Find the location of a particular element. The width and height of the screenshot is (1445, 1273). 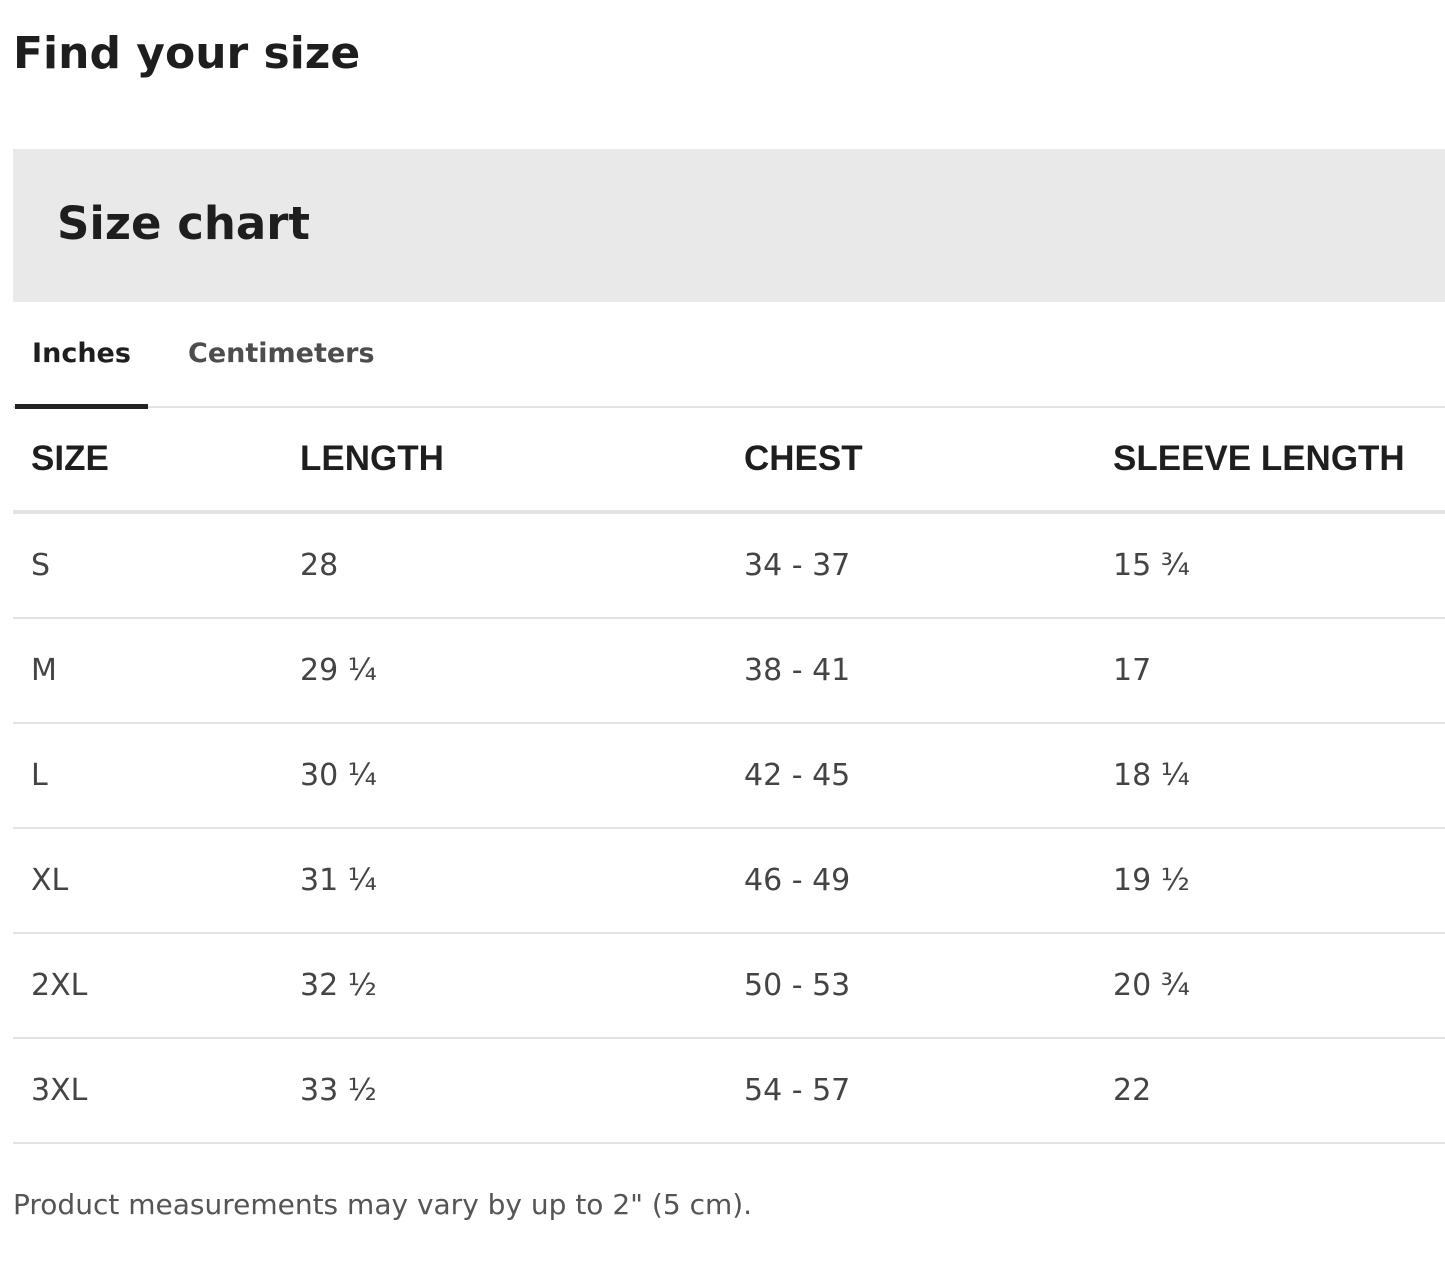

section-title: Size chart is located at coordinates (183, 223).